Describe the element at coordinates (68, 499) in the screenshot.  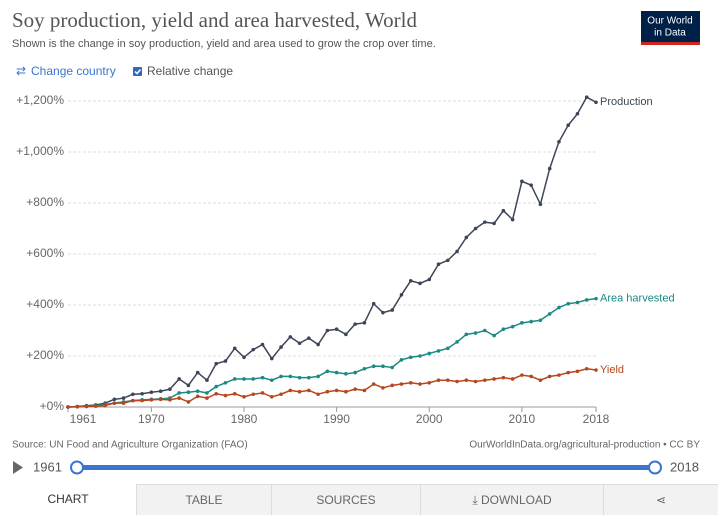
I see `tab: CHART` at that location.